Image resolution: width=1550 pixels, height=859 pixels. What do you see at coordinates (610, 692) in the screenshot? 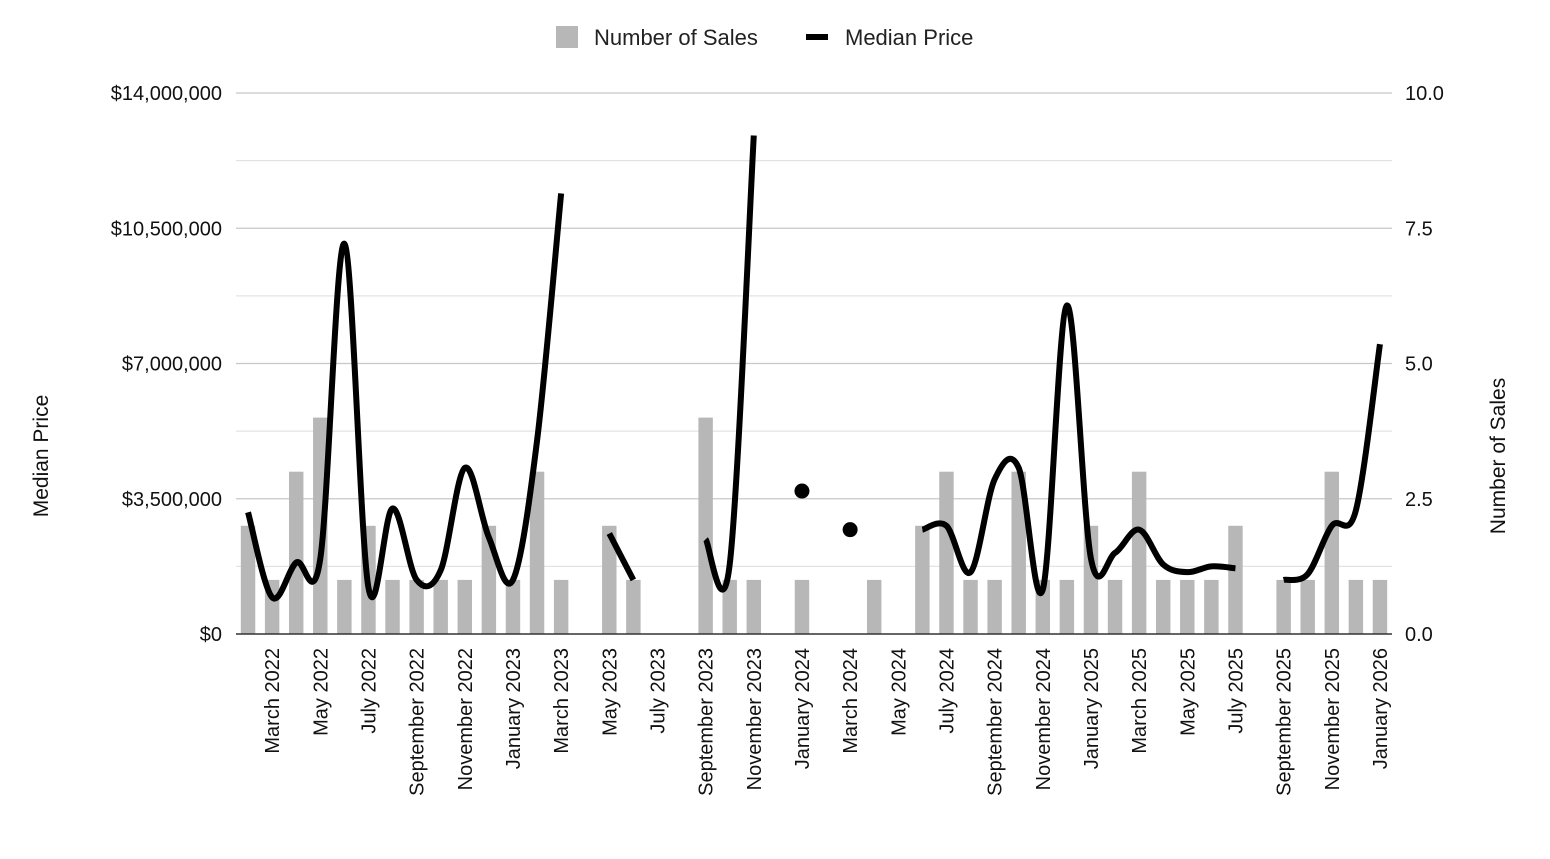
I see `x-tick-label: May 2023` at bounding box center [610, 692].